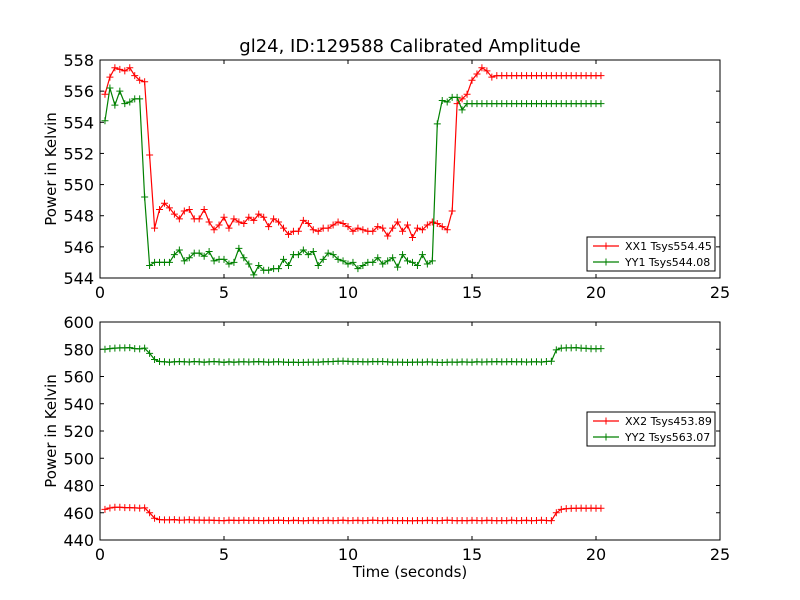 This screenshot has height=600, width=800. I want to click on y-tick-label: 554, so click(78, 122).